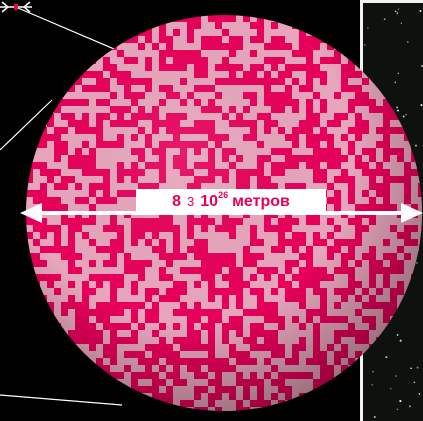  Describe the element at coordinates (223, 195) in the screenshot. I see `label-exponent: 26` at that location.